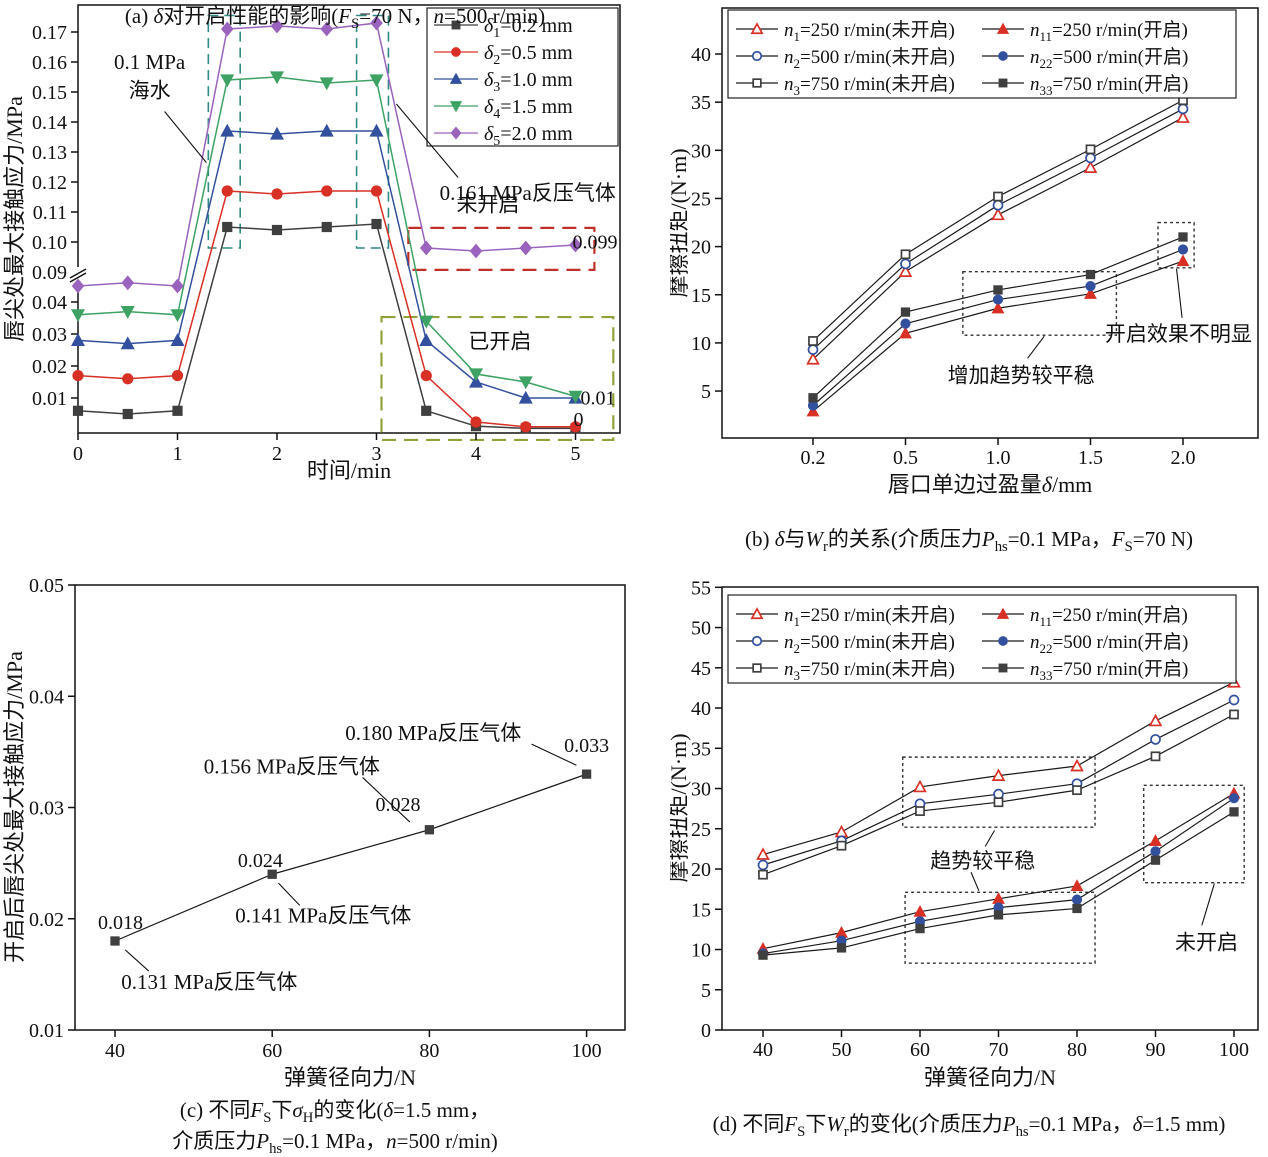 This screenshot has height=1157, width=1268. What do you see at coordinates (1156, 1050) in the screenshot?
I see `x-tick-label: 90` at bounding box center [1156, 1050].